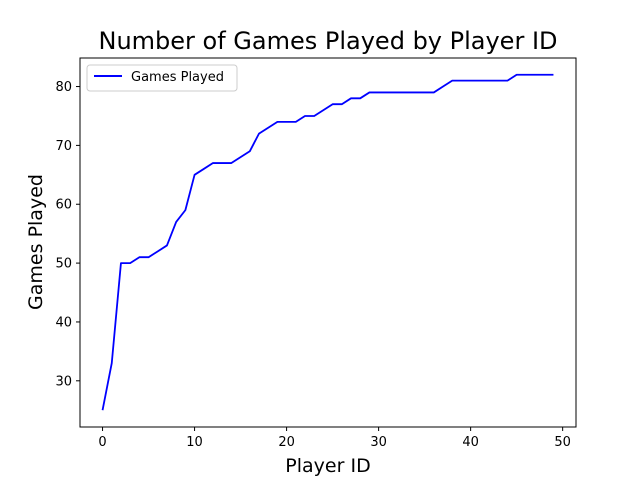 This screenshot has height=480, width=640. What do you see at coordinates (177, 77) in the screenshot?
I see `legend-label: Games Played` at bounding box center [177, 77].